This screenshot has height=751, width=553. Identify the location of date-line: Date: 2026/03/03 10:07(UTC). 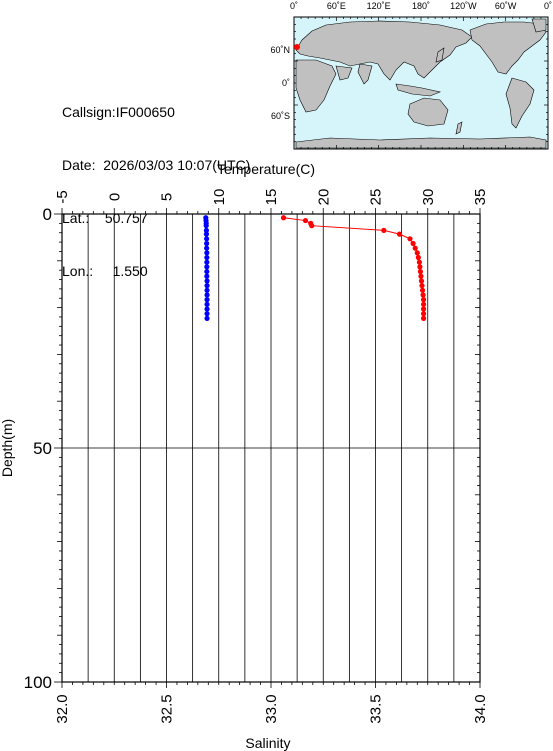
(156, 165).